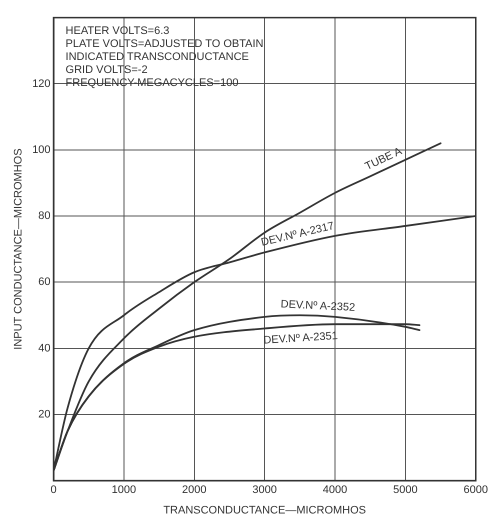  I want to click on y-tick-label: 20, so click(44, 414).